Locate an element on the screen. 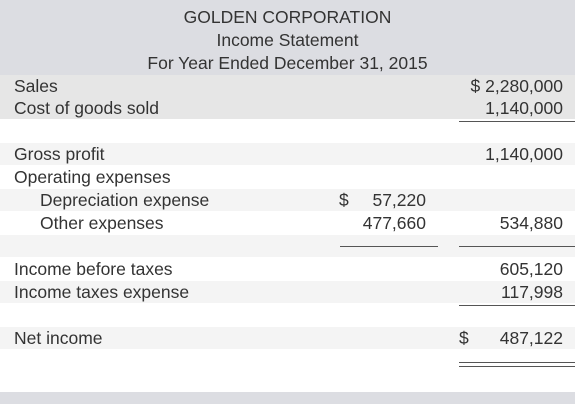  other-expenses-amount: 477,660 is located at coordinates (394, 223).